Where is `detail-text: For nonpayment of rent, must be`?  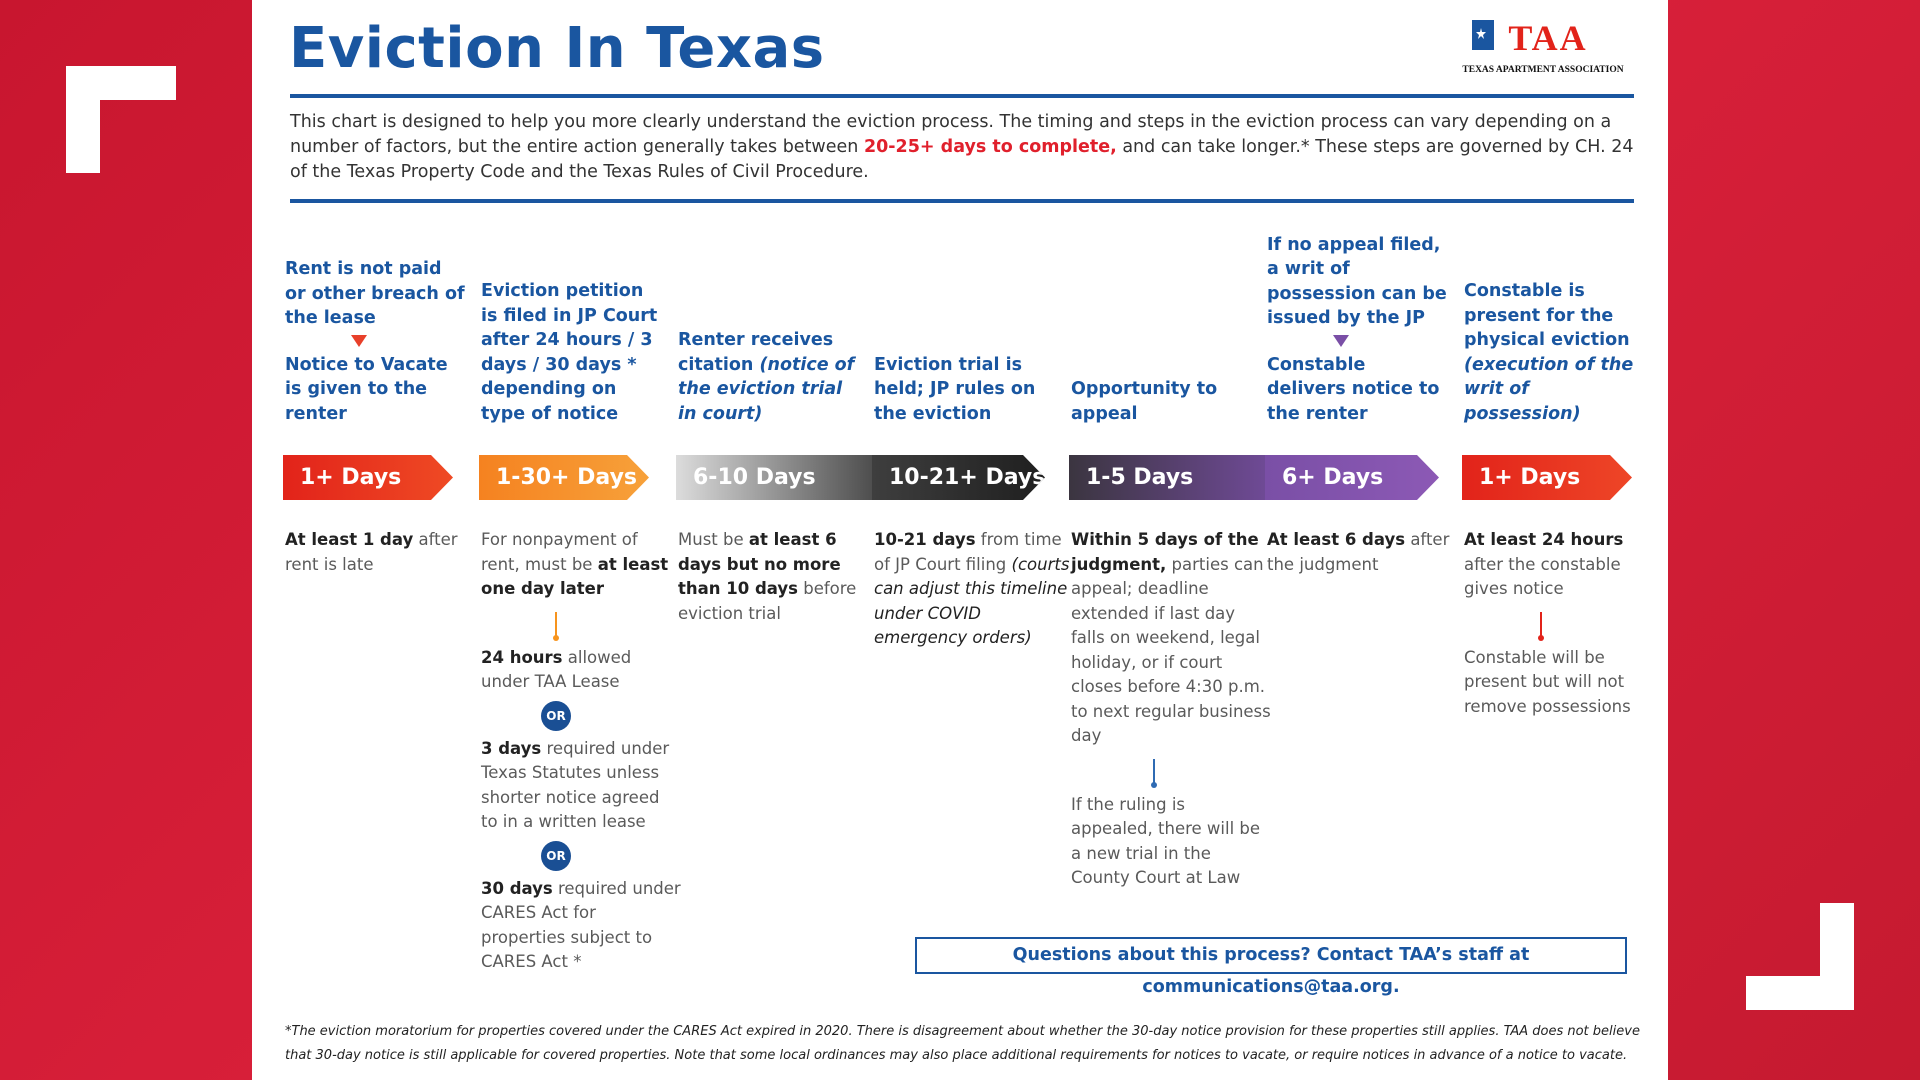
detail-text: For nonpayment of rent, must be is located at coordinates (559, 552).